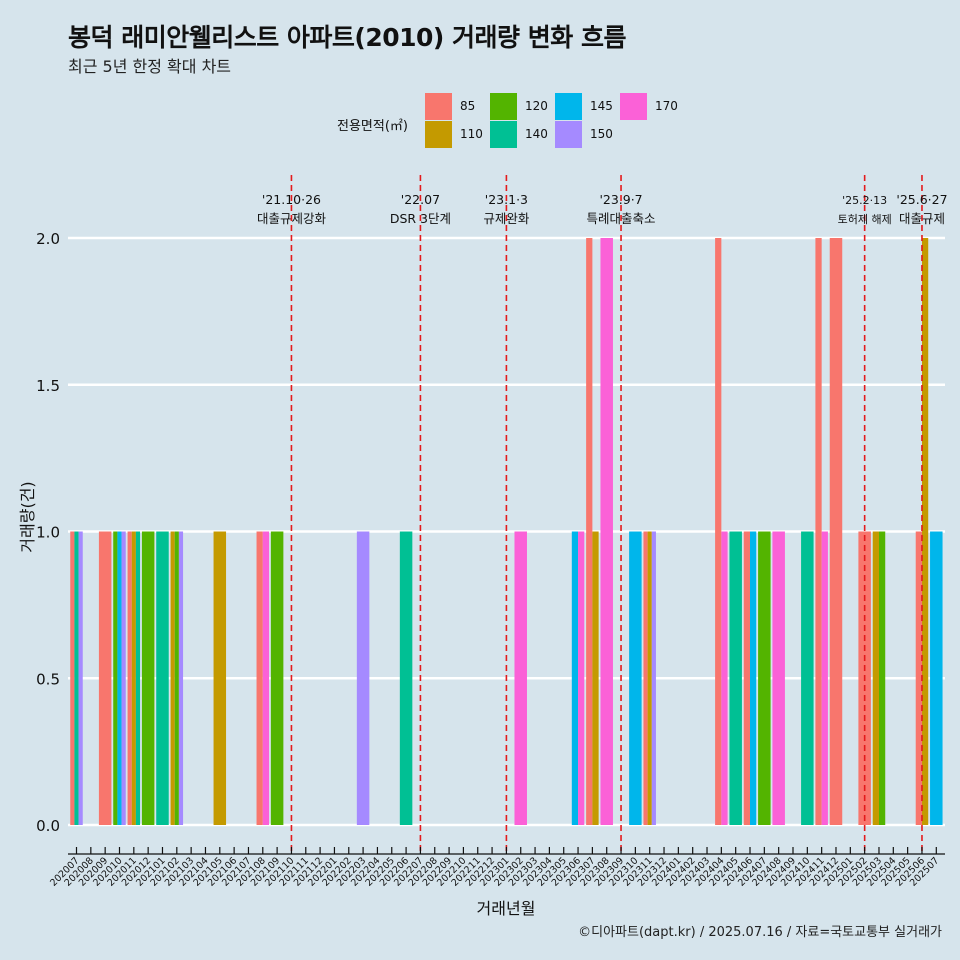 Image resolution: width=960 pixels, height=960 pixels. I want to click on x-axis-title: 거래년월, so click(506, 908).